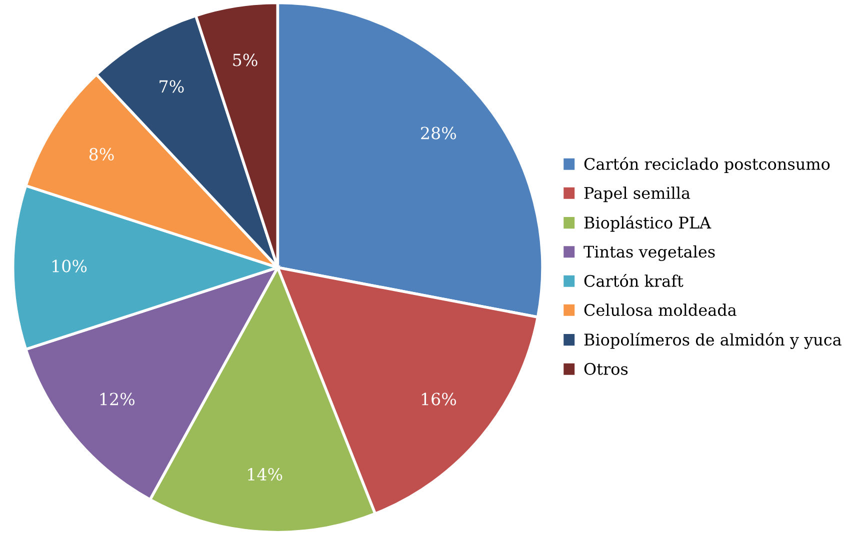 The width and height of the screenshot is (865, 535). Describe the element at coordinates (117, 399) in the screenshot. I see `data-label: 12%` at that location.